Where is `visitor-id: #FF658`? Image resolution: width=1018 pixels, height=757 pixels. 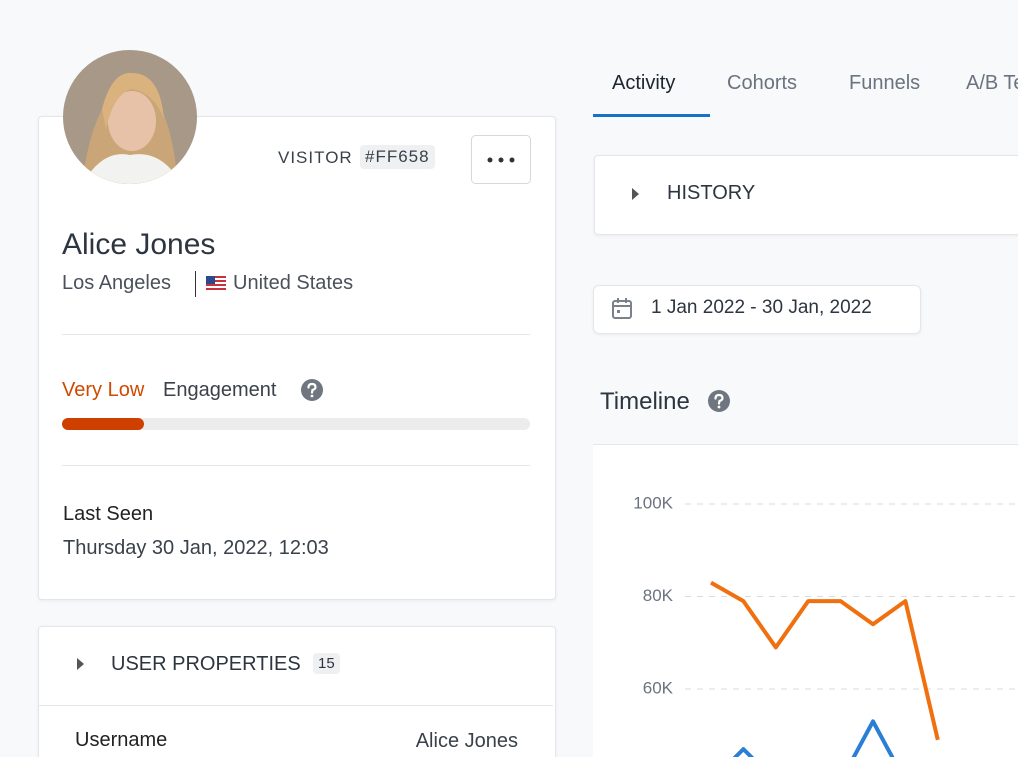
visitor-id: #FF658 is located at coordinates (397, 157).